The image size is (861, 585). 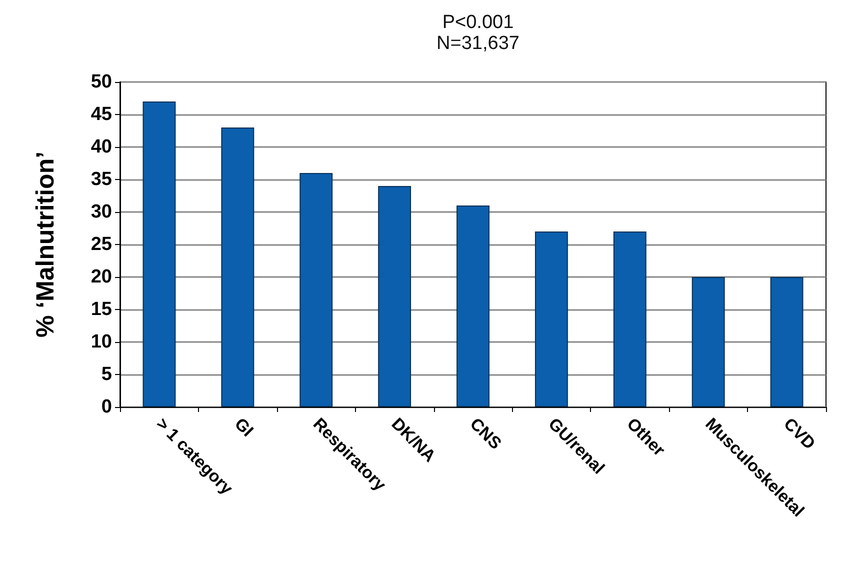 I want to click on x-tick-label: GI, so click(x=244, y=427).